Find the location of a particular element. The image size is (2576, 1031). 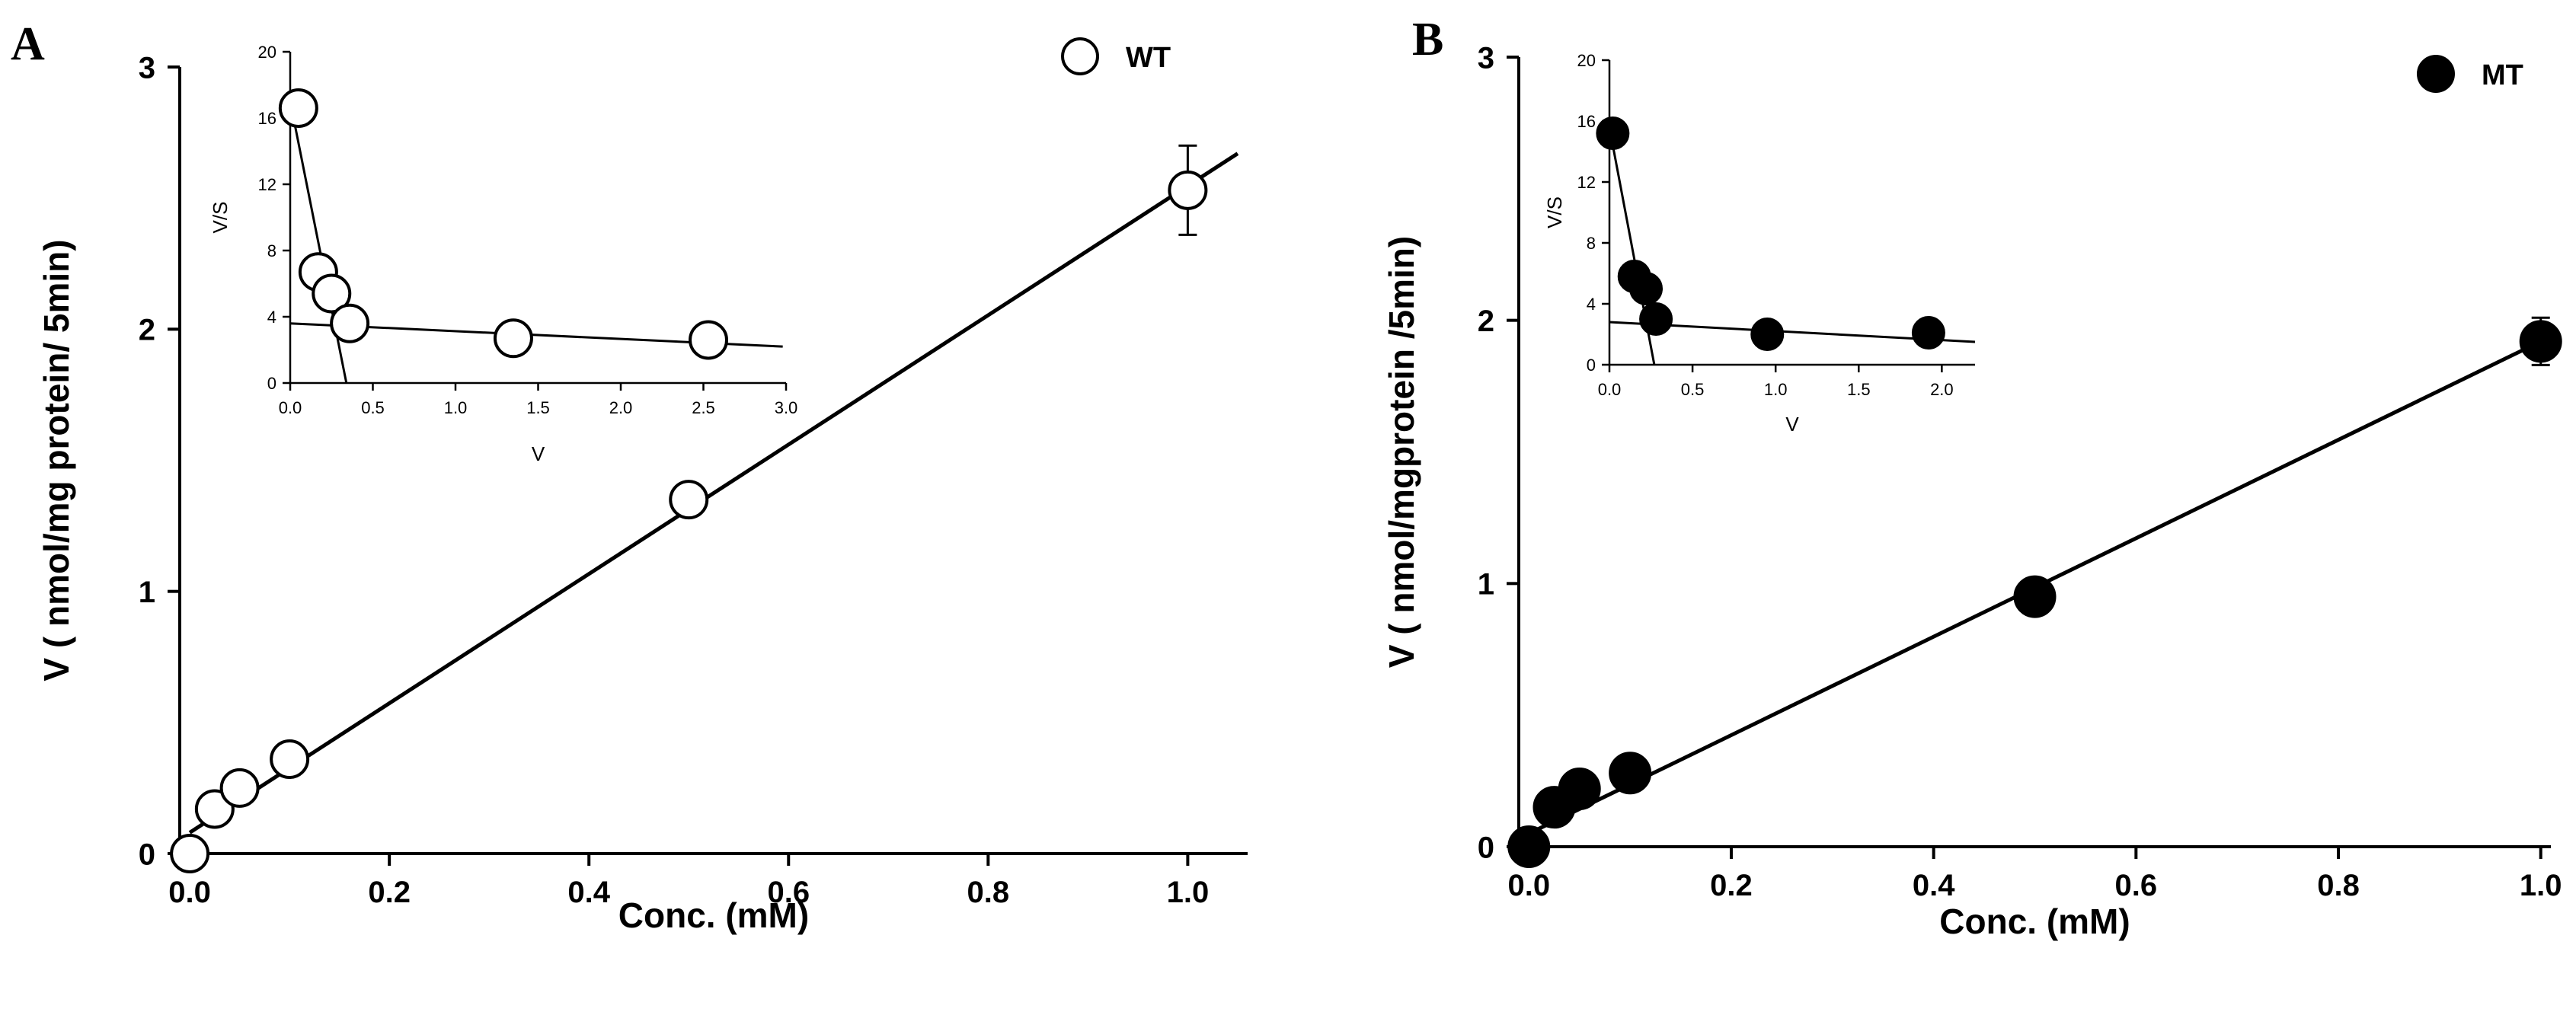

a-main-x-tick-label: 0.2 is located at coordinates (389, 892).